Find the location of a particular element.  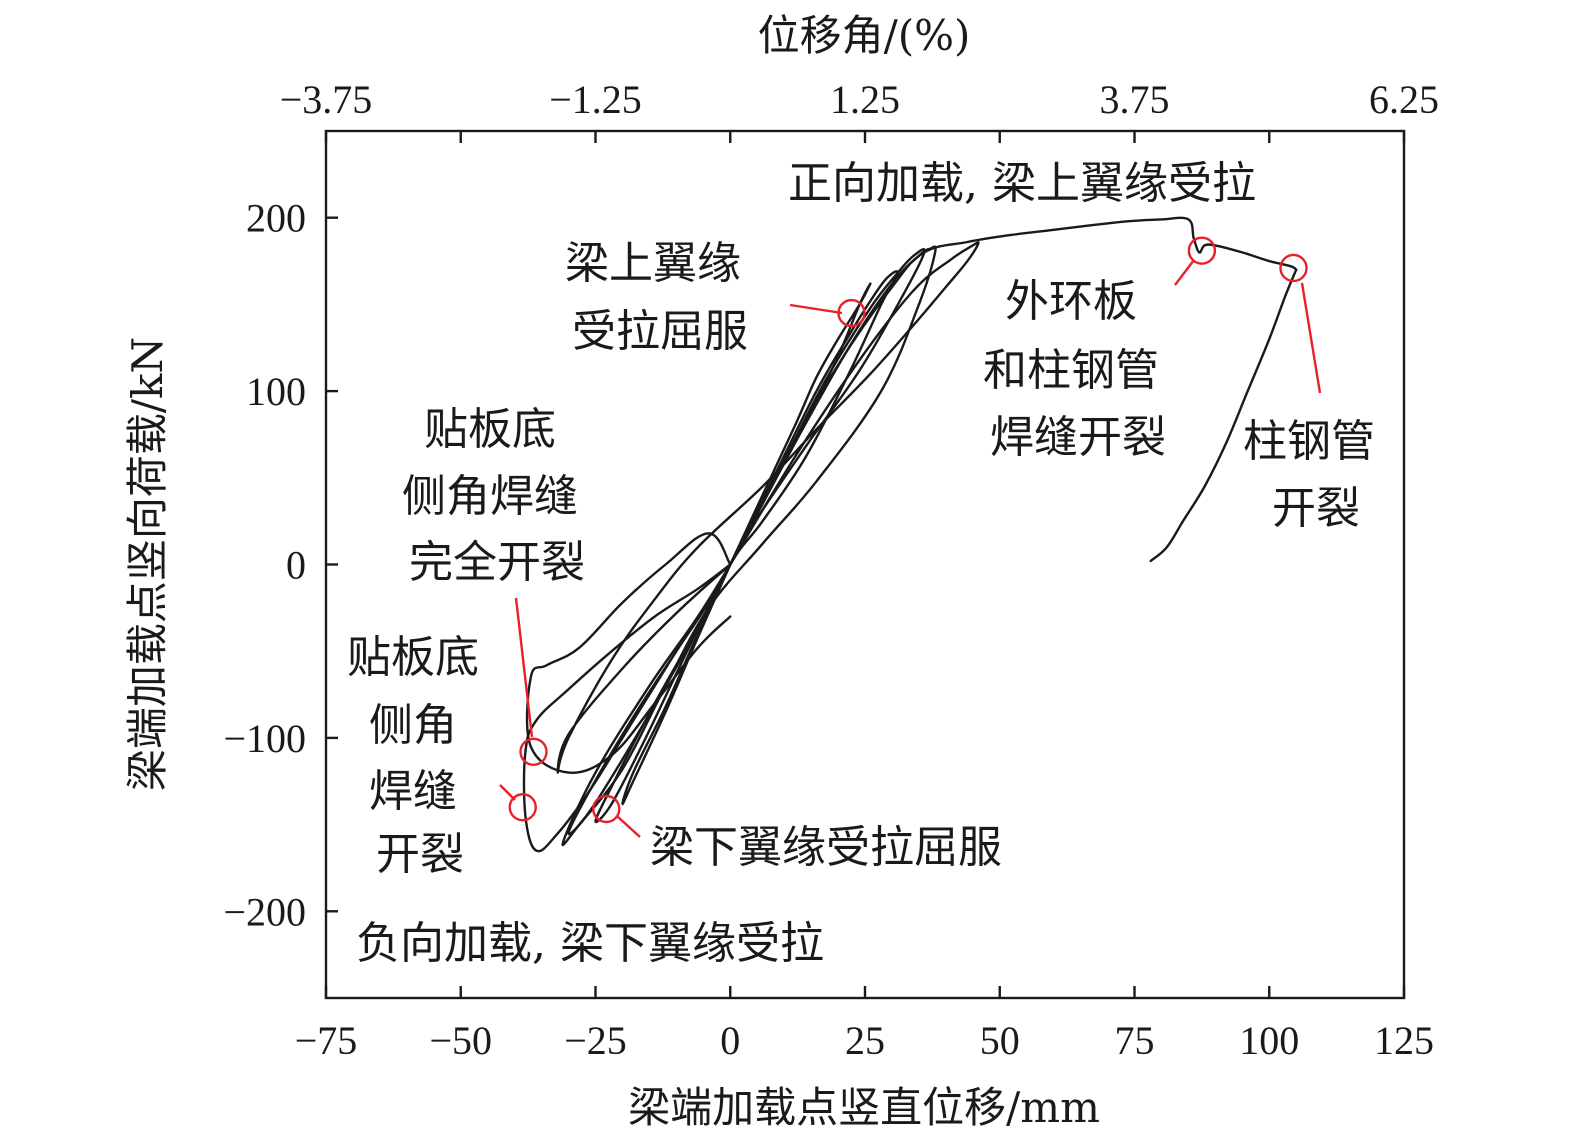

annotation-plate-crack: 贴板底 侧角 焊缝 开裂 is located at coordinates (420, 756).